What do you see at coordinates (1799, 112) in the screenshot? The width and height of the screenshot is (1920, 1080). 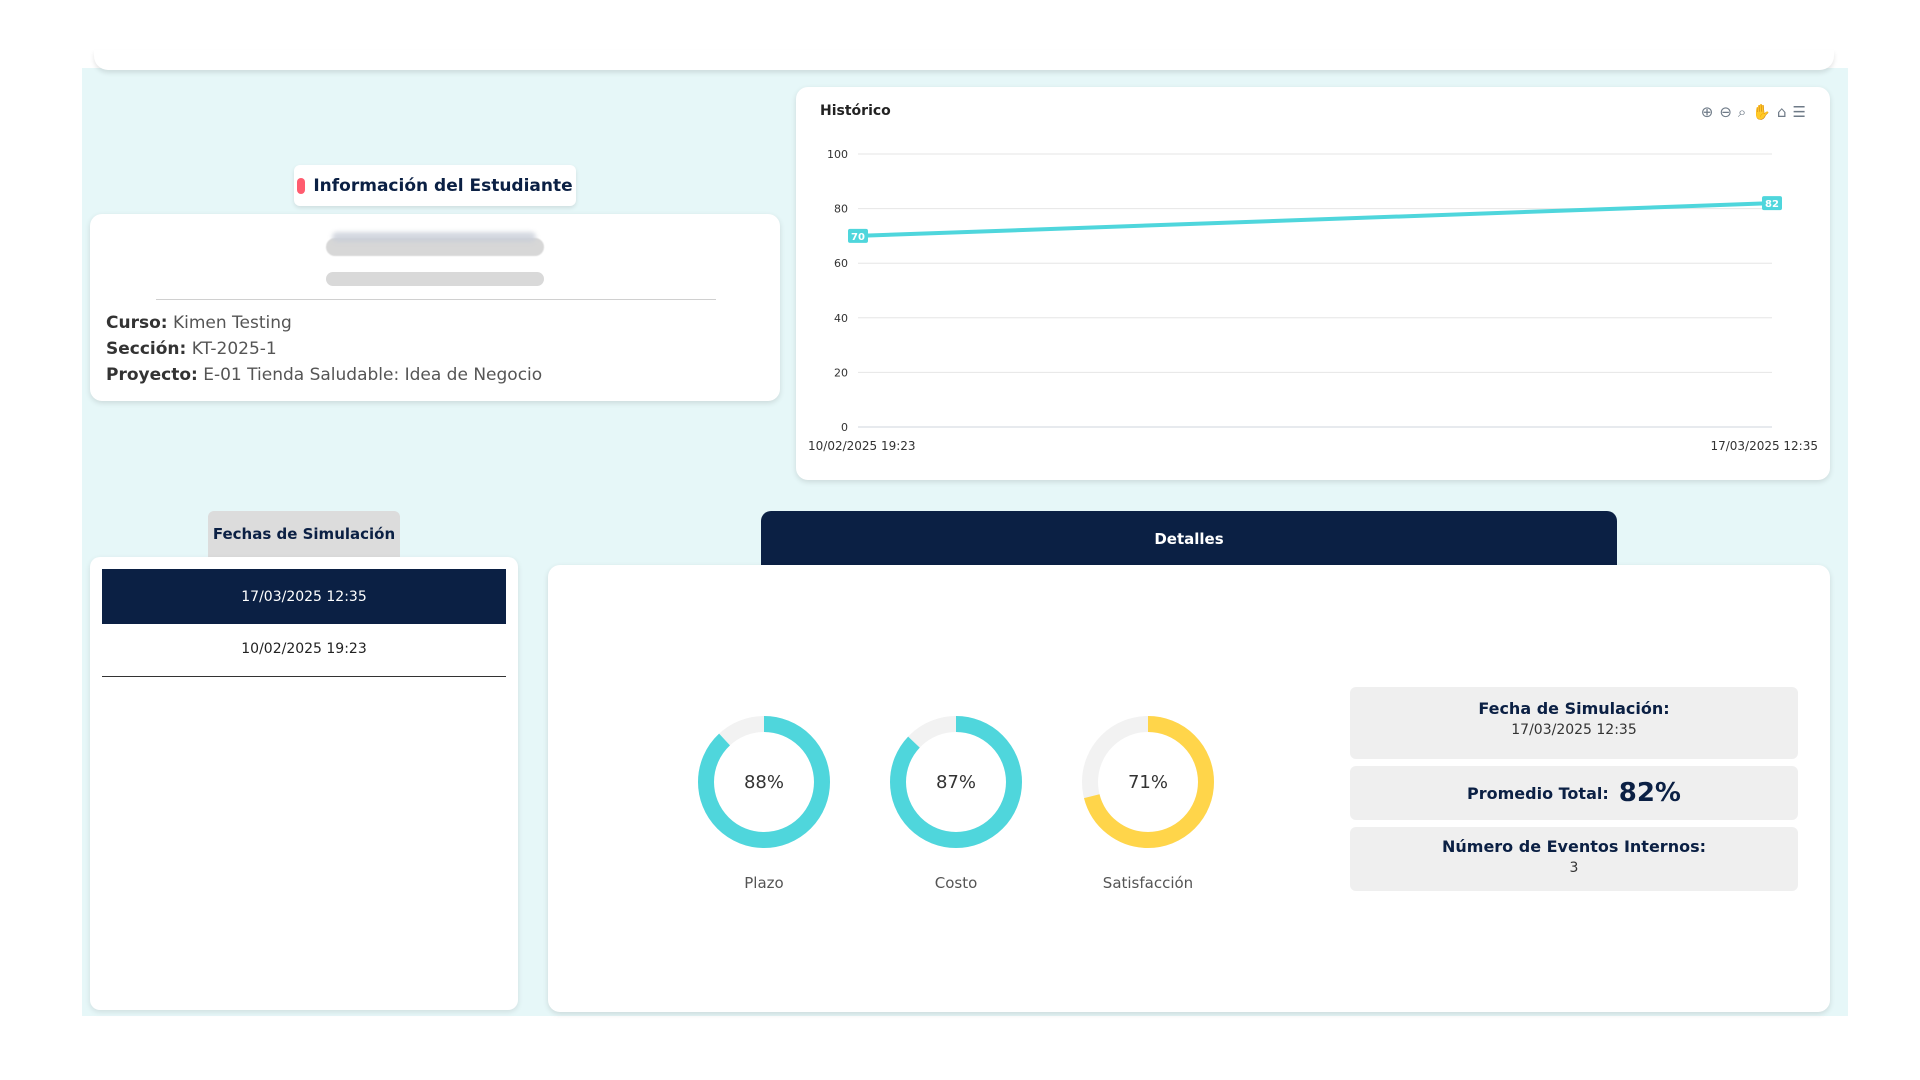 I see `menu-icon: ☰` at bounding box center [1799, 112].